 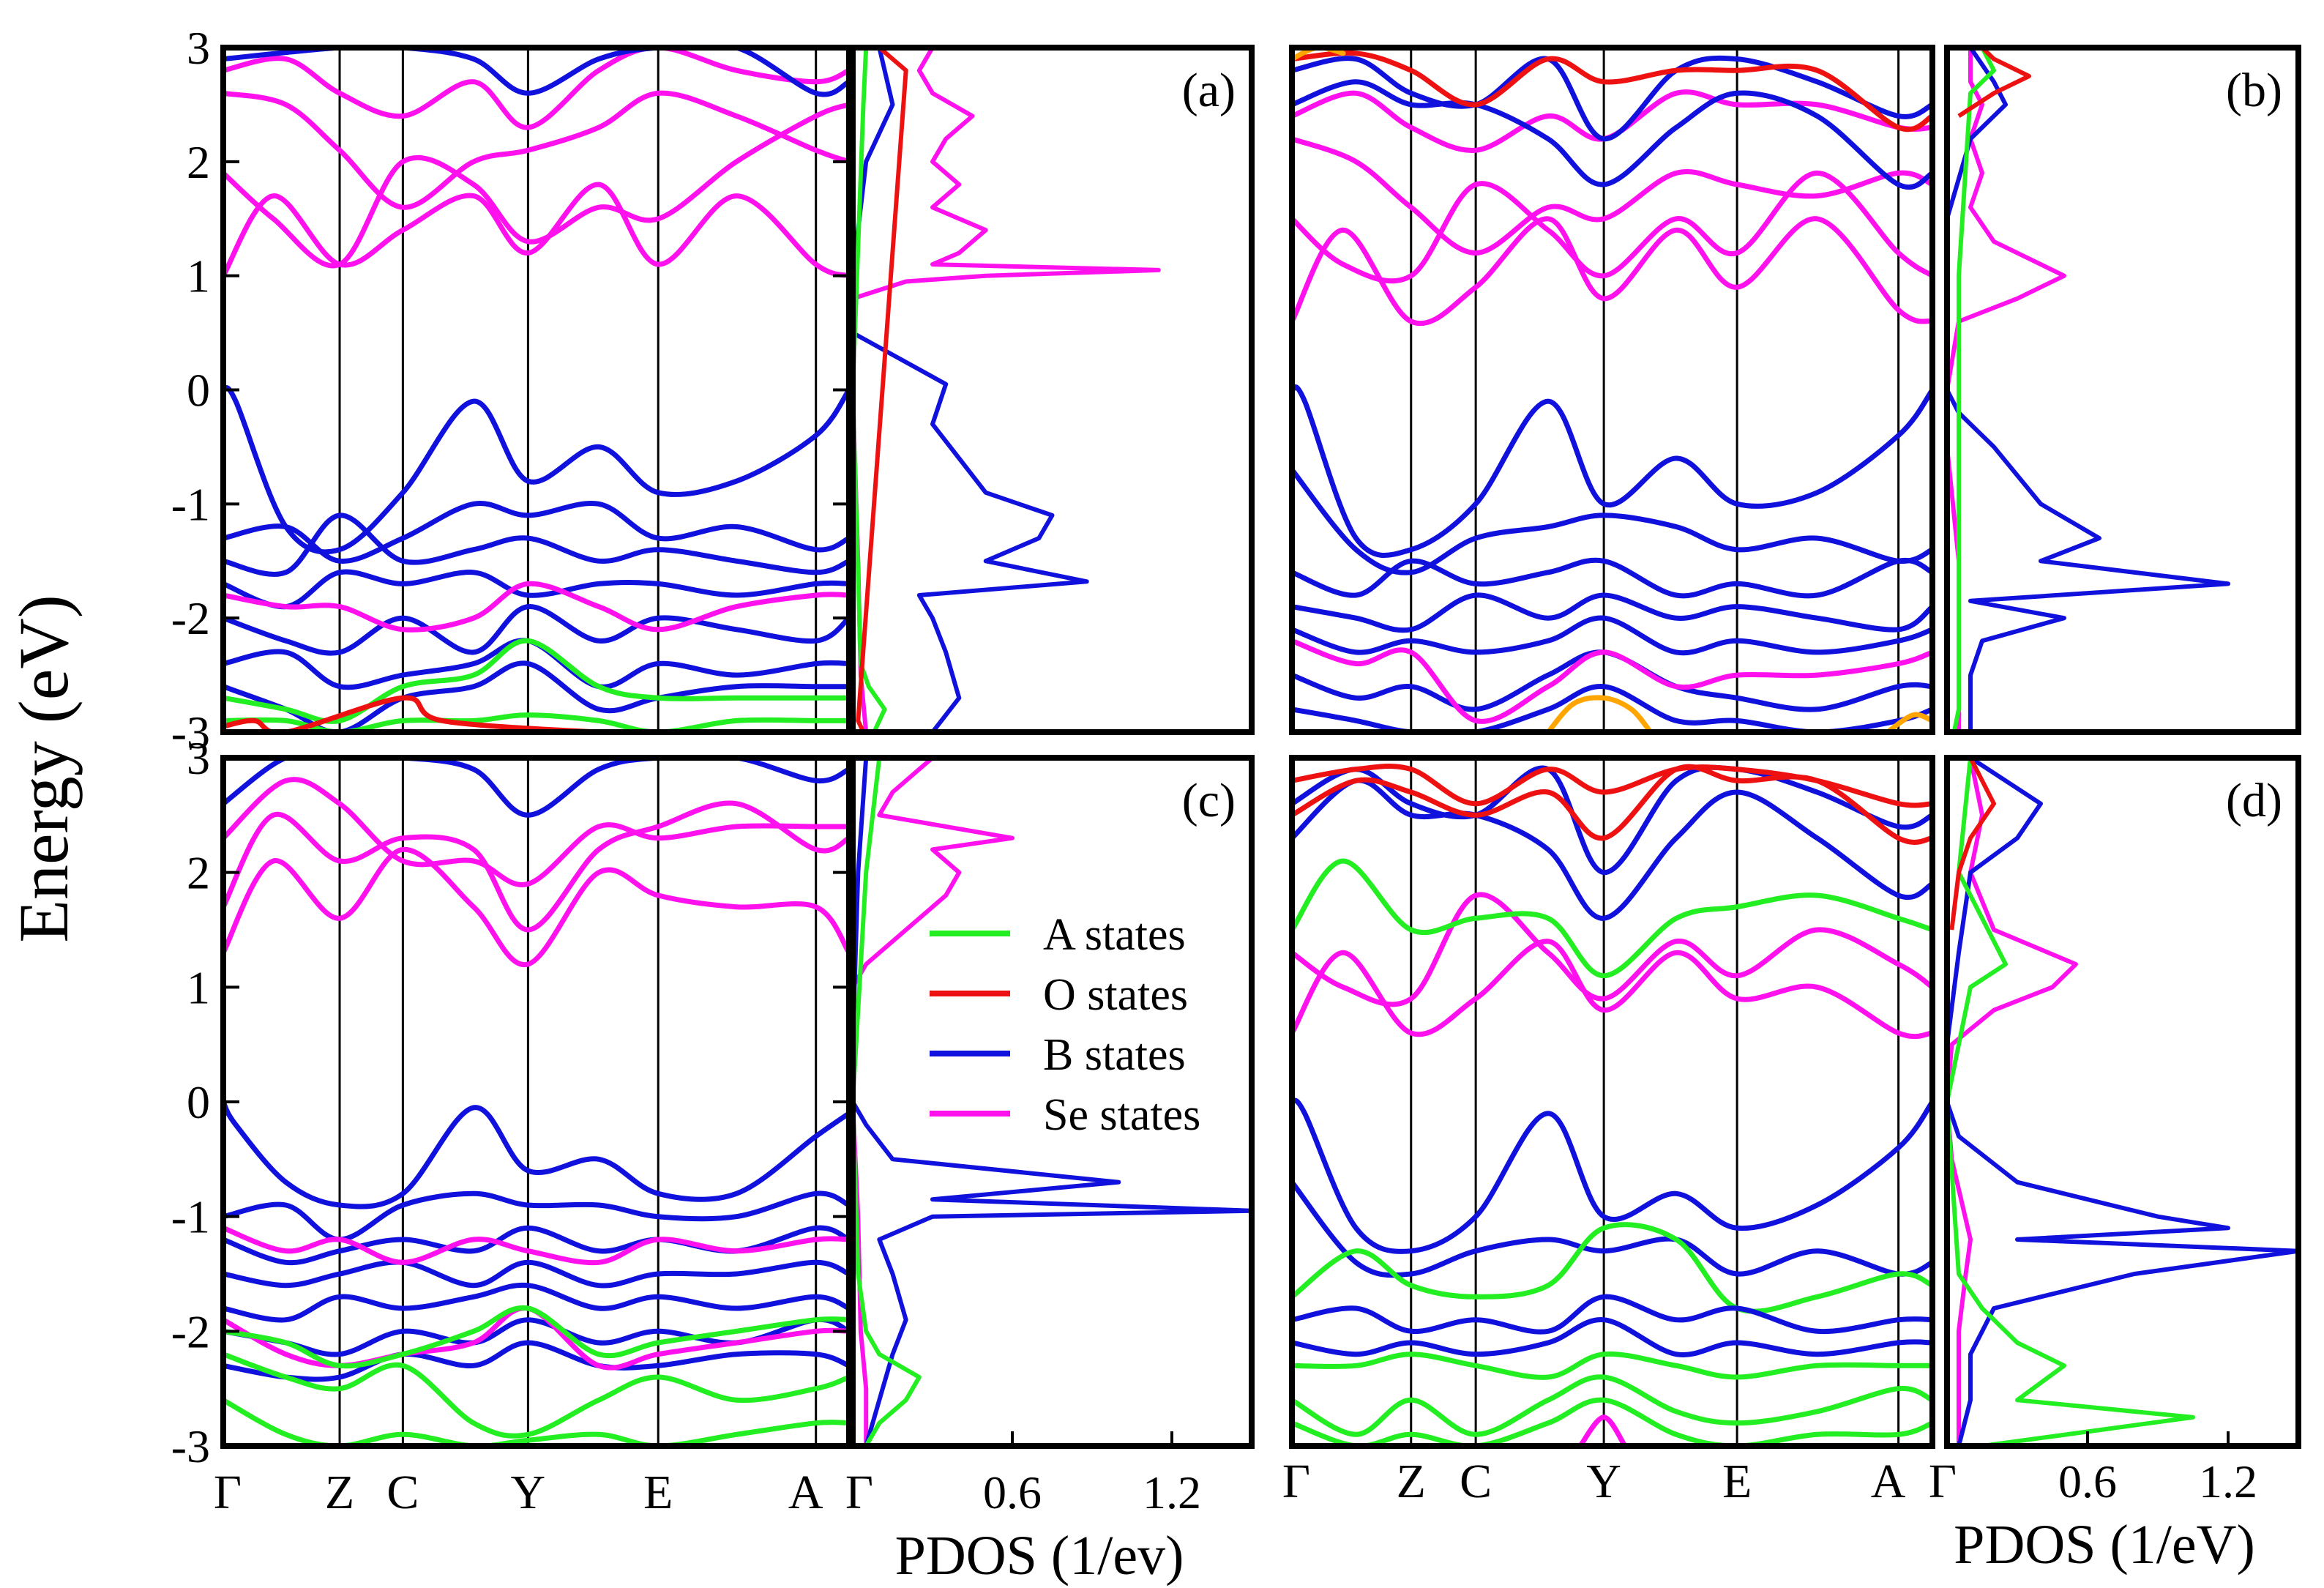 What do you see at coordinates (1411, 1481) in the screenshot?
I see `k-point-label: Z` at bounding box center [1411, 1481].